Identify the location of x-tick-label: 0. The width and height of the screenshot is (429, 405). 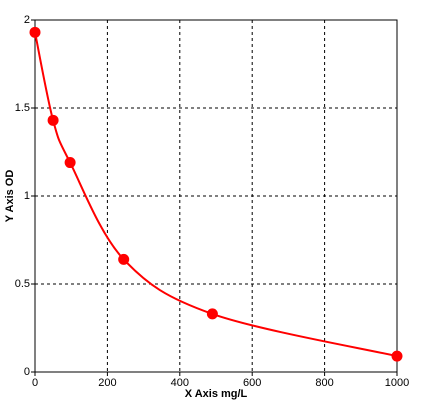
(35, 383).